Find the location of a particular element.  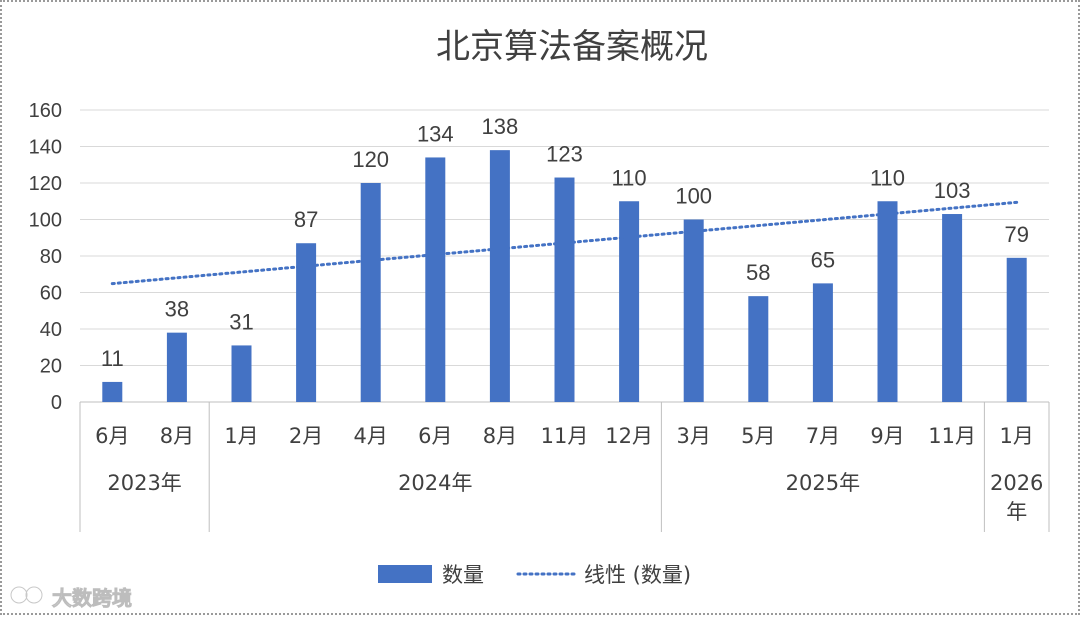

y-tick-label: 0 is located at coordinates (56, 403).